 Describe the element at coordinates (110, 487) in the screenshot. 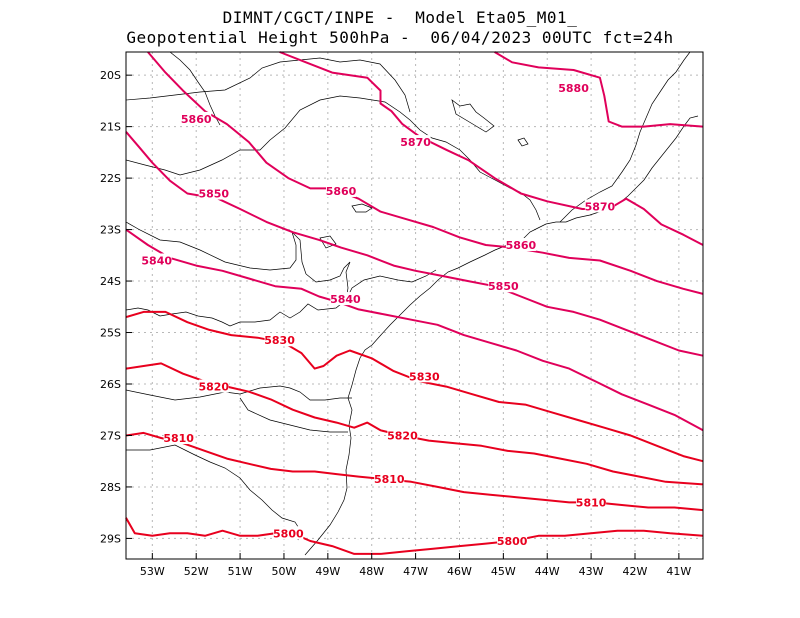

I see `y-tick-label: 28S` at that location.